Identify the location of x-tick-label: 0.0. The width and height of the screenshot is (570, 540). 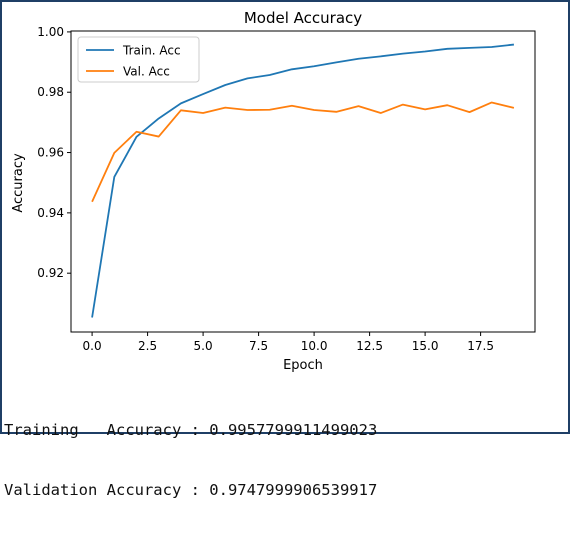
(92, 346).